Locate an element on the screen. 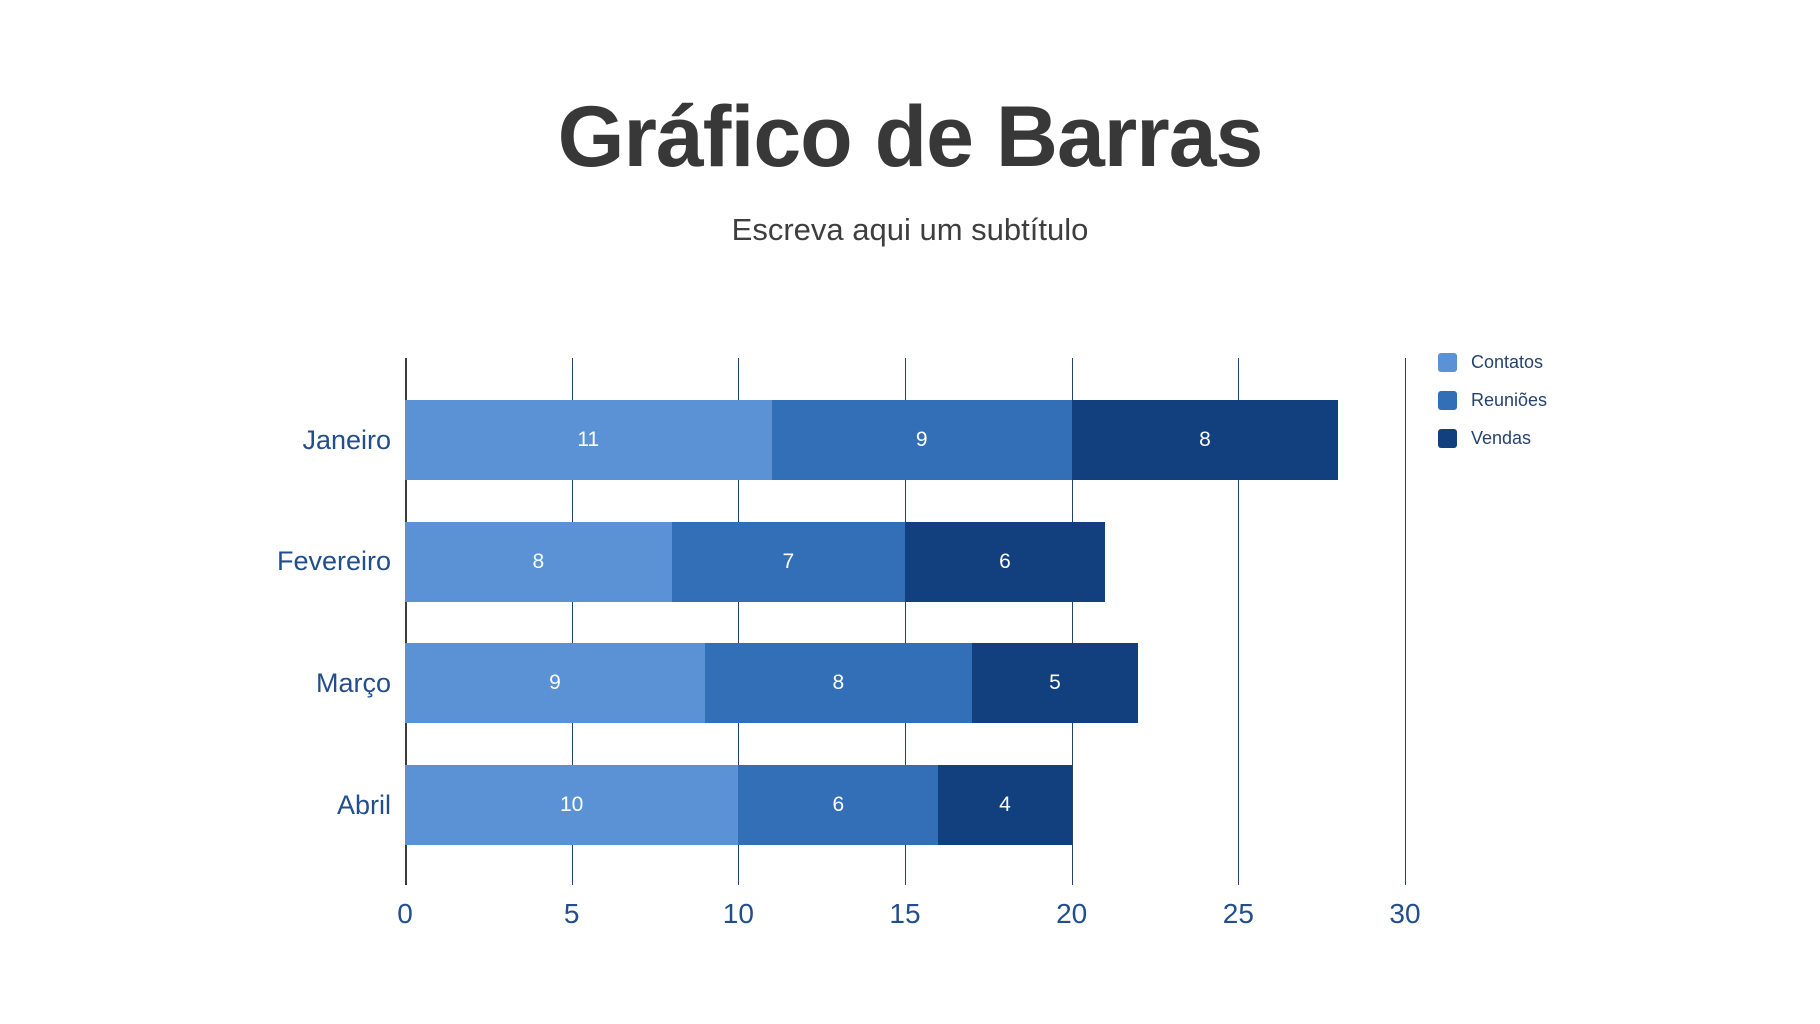 The height and width of the screenshot is (1024, 1820). legend: Contatos Reuniões Vendas is located at coordinates (1492, 400).